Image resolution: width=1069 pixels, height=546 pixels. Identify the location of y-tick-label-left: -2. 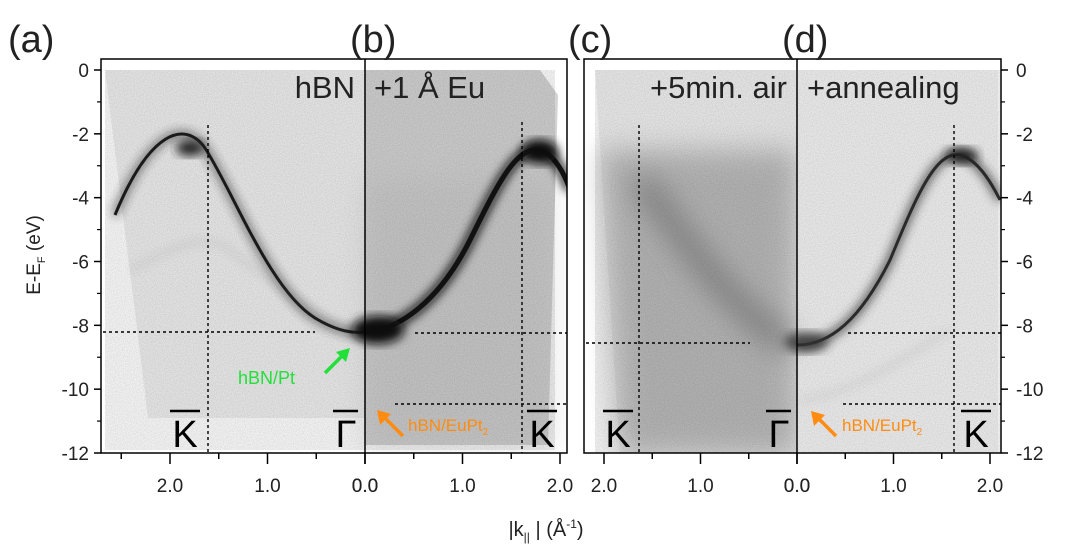
(80, 135).